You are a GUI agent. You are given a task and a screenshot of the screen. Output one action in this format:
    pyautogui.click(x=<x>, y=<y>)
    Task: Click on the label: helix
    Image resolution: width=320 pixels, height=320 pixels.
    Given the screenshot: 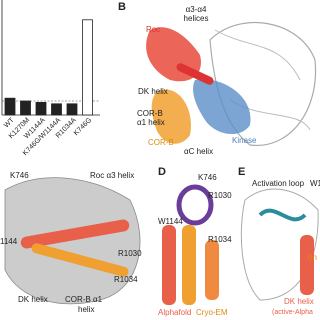 What is the action you would take?
    pyautogui.click(x=86, y=309)
    